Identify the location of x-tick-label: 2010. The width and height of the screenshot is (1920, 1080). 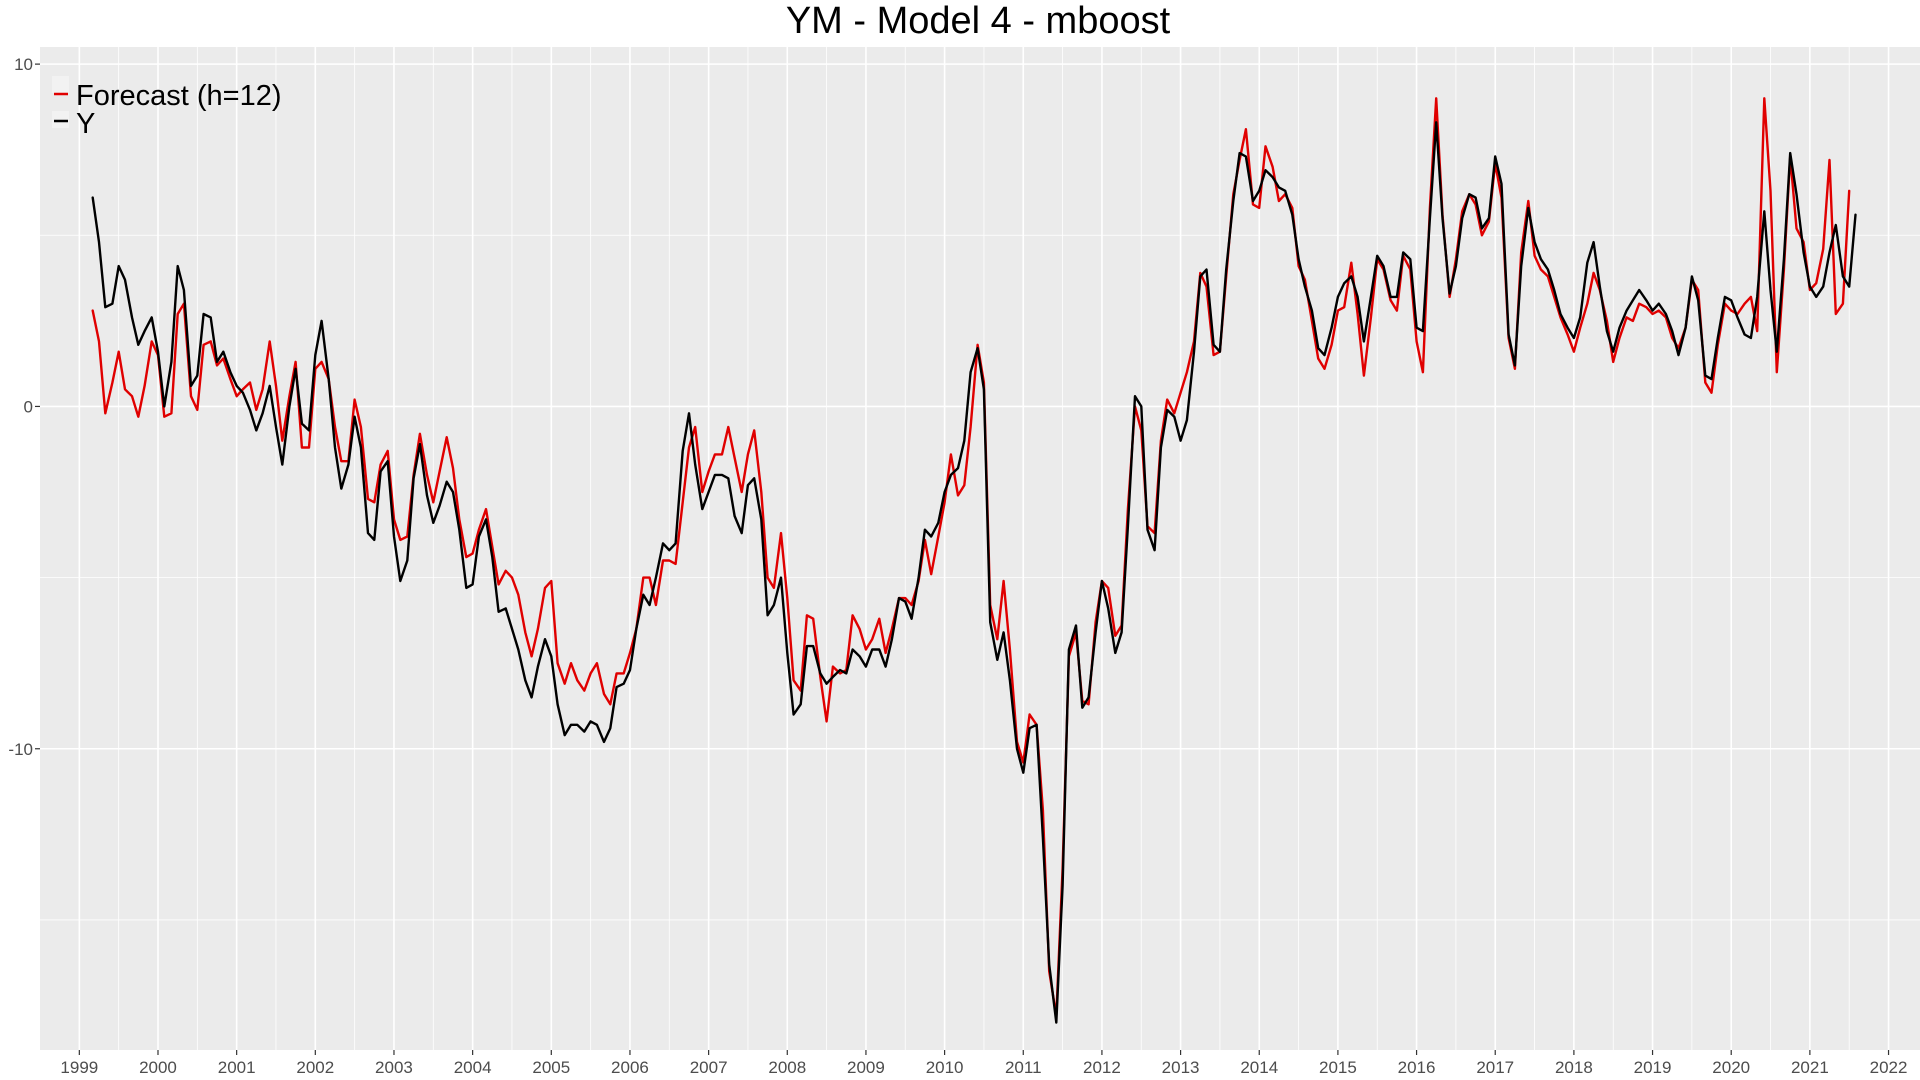
(945, 1067).